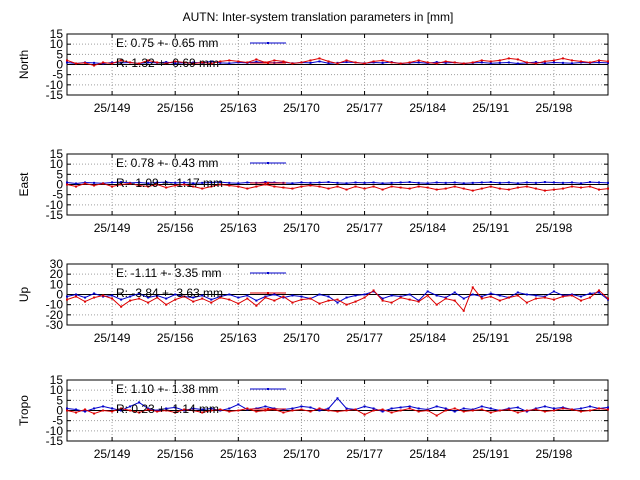  I want to click on y-tick-label: -15, so click(55, 95).